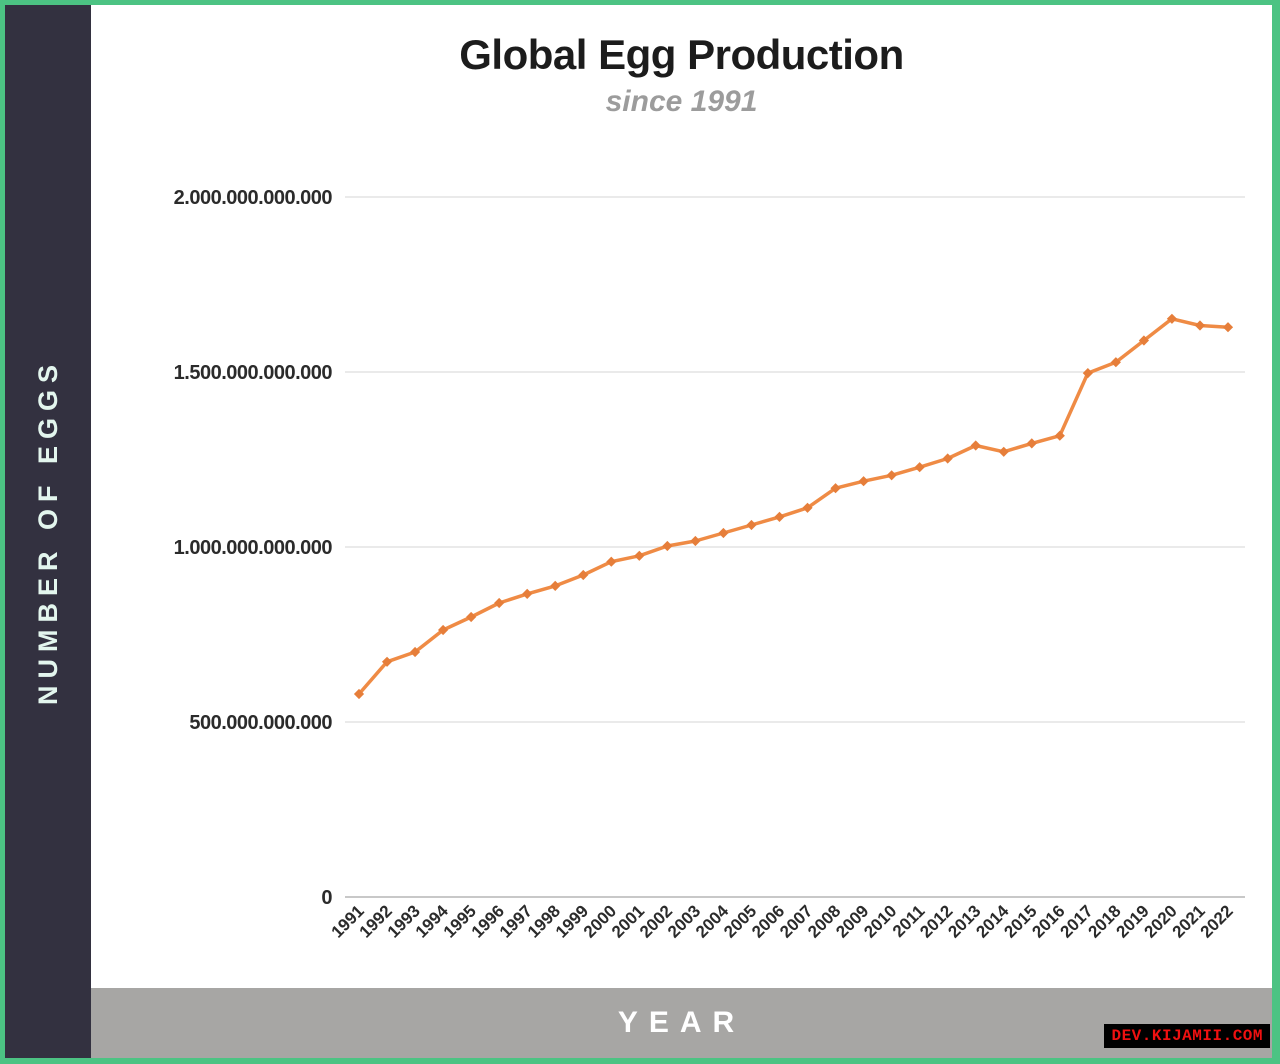 The height and width of the screenshot is (1064, 1280). Describe the element at coordinates (253, 373) in the screenshot. I see `y-tick-label: 1.500.000.000.000` at that location.